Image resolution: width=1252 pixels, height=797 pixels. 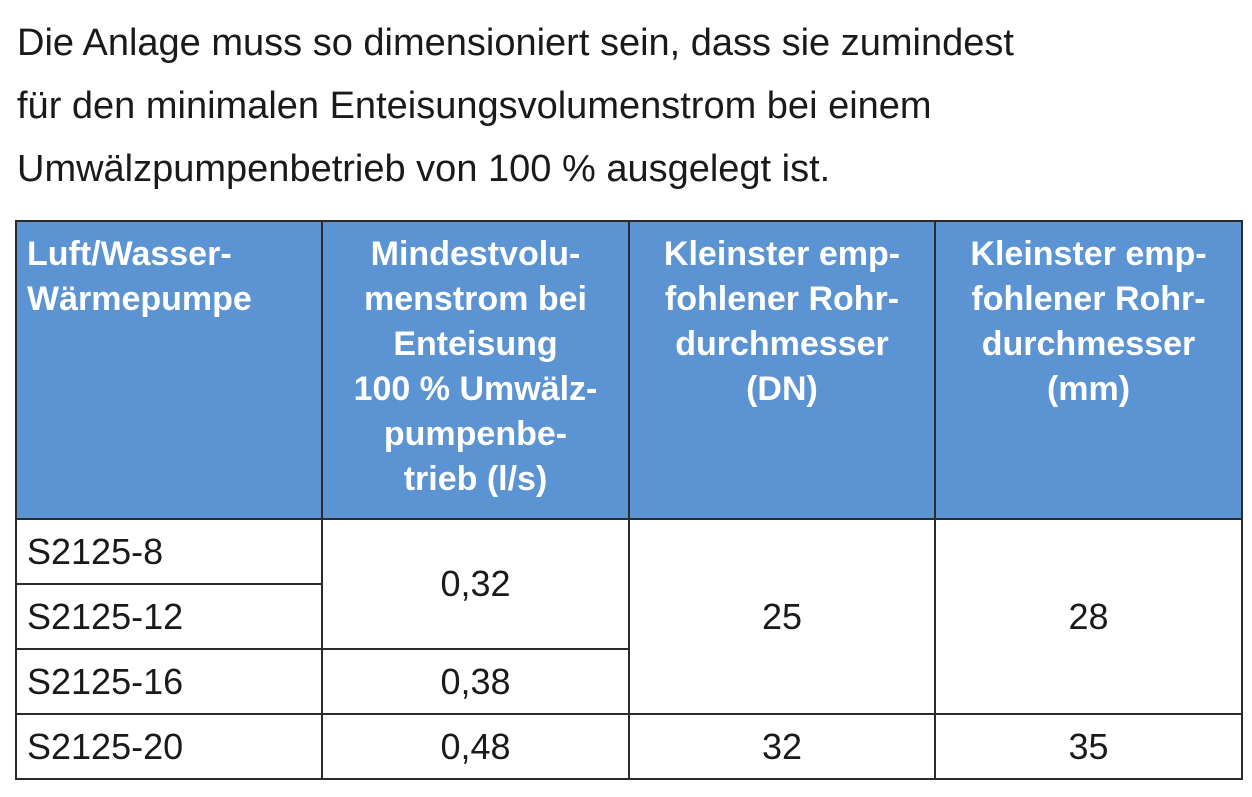 What do you see at coordinates (169, 551) in the screenshot?
I see `cell: S2125-8` at bounding box center [169, 551].